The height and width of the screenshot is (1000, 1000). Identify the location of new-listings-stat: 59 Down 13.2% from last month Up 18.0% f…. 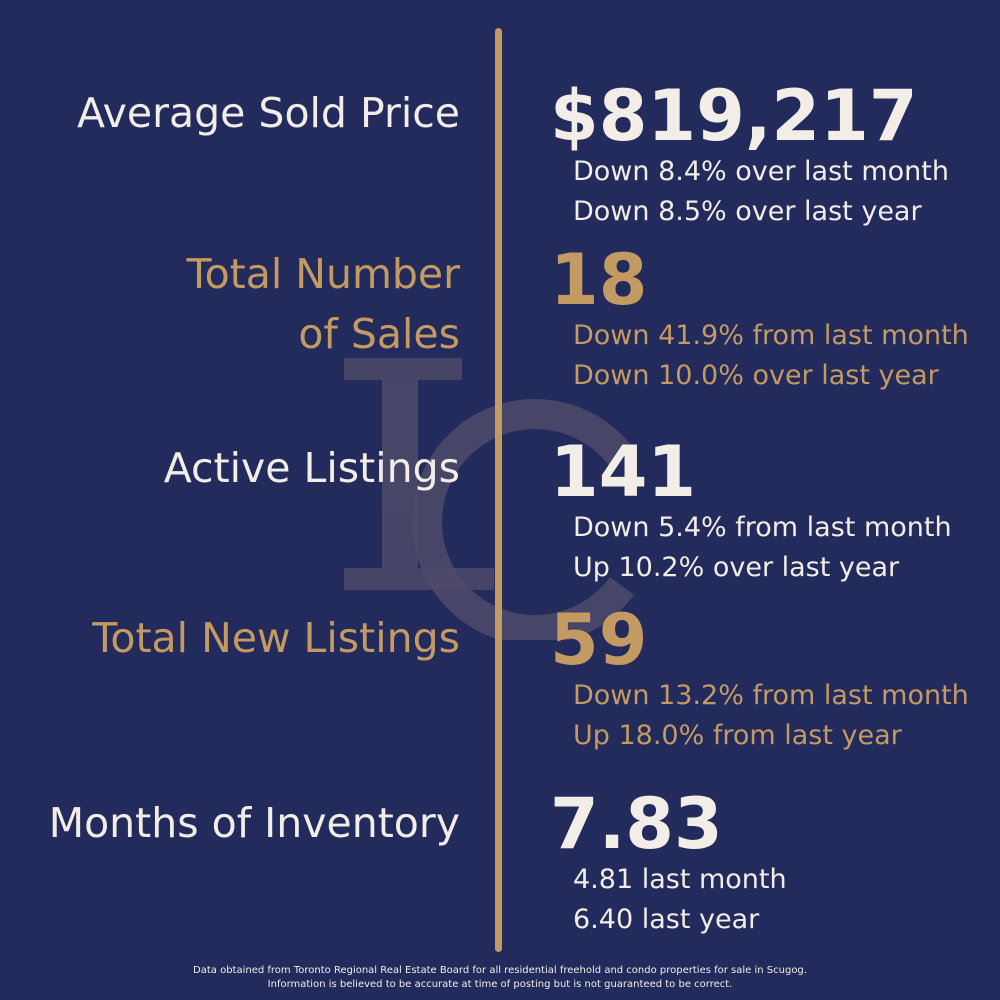
(759, 680).